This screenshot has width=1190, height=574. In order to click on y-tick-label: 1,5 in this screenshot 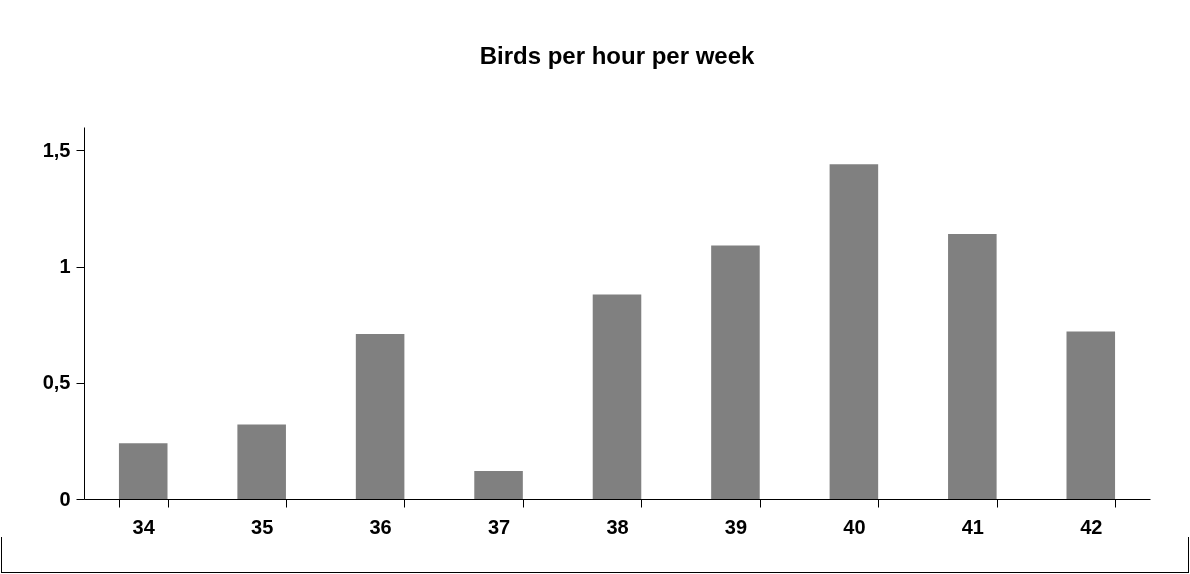, I will do `click(56, 149)`.